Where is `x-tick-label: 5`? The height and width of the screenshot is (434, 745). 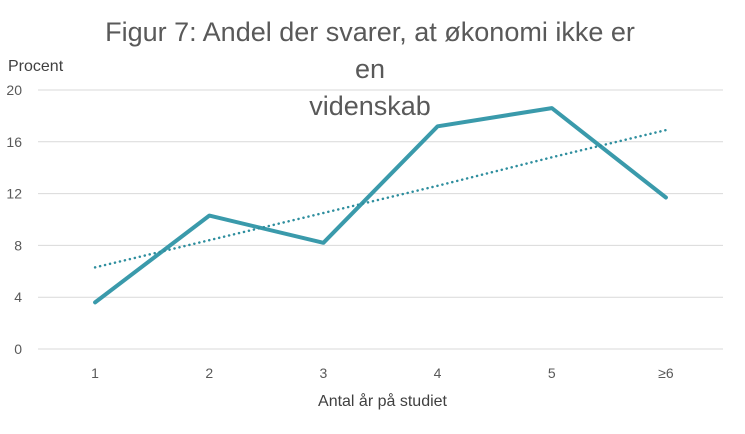 x-tick-label: 5 is located at coordinates (552, 373).